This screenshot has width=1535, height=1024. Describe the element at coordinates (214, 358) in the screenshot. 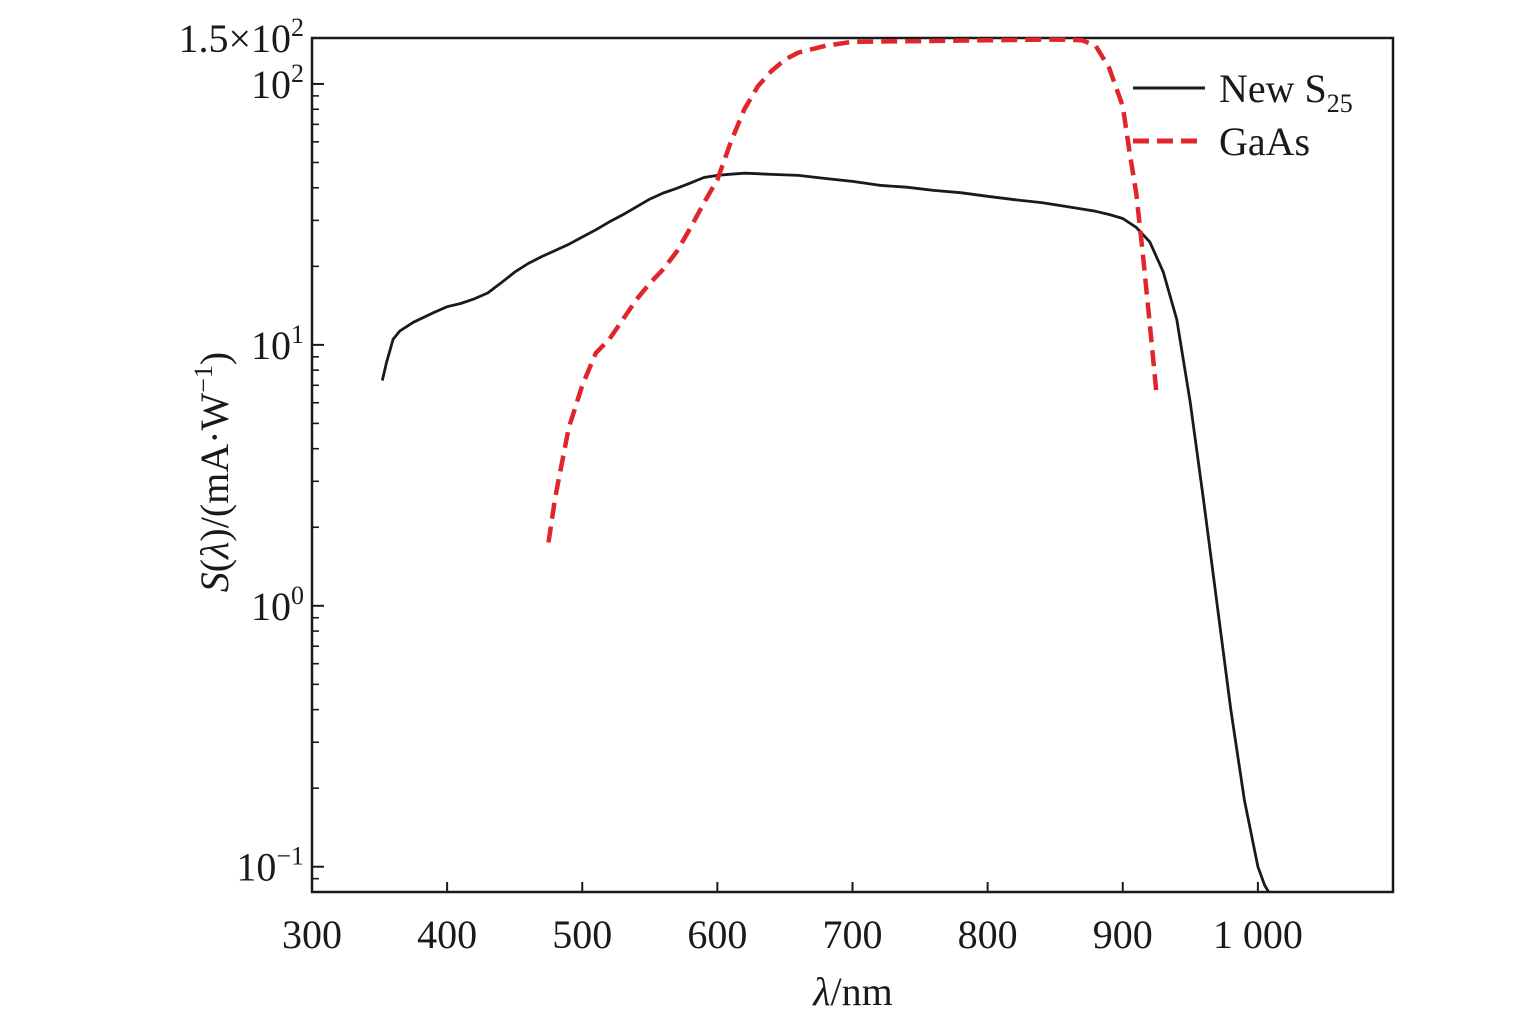

I see `y-axis-paren-close: )` at that location.